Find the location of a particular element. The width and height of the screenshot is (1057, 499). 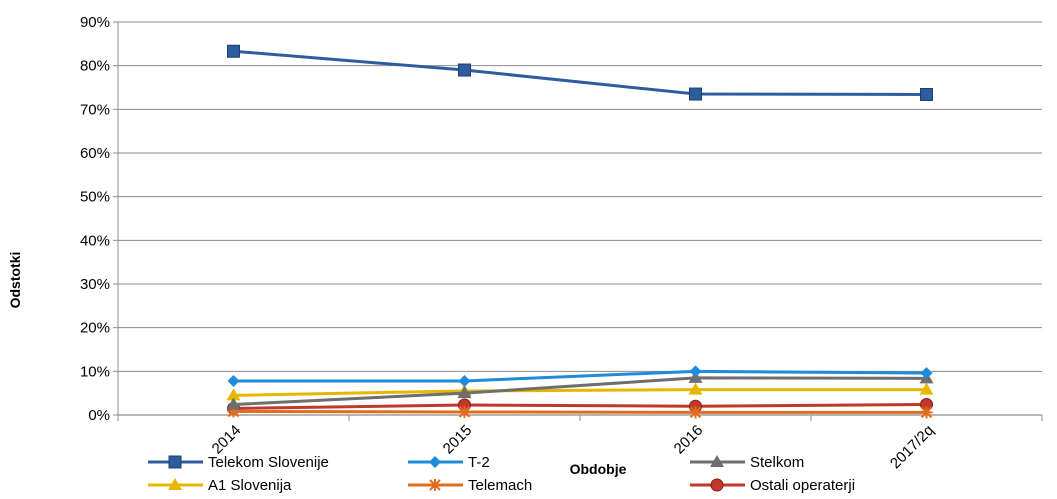

y-axis-ticks: 0% 10% 20% 30% 40% 50% 60% 70% 80% 90% is located at coordinates (99, 219).